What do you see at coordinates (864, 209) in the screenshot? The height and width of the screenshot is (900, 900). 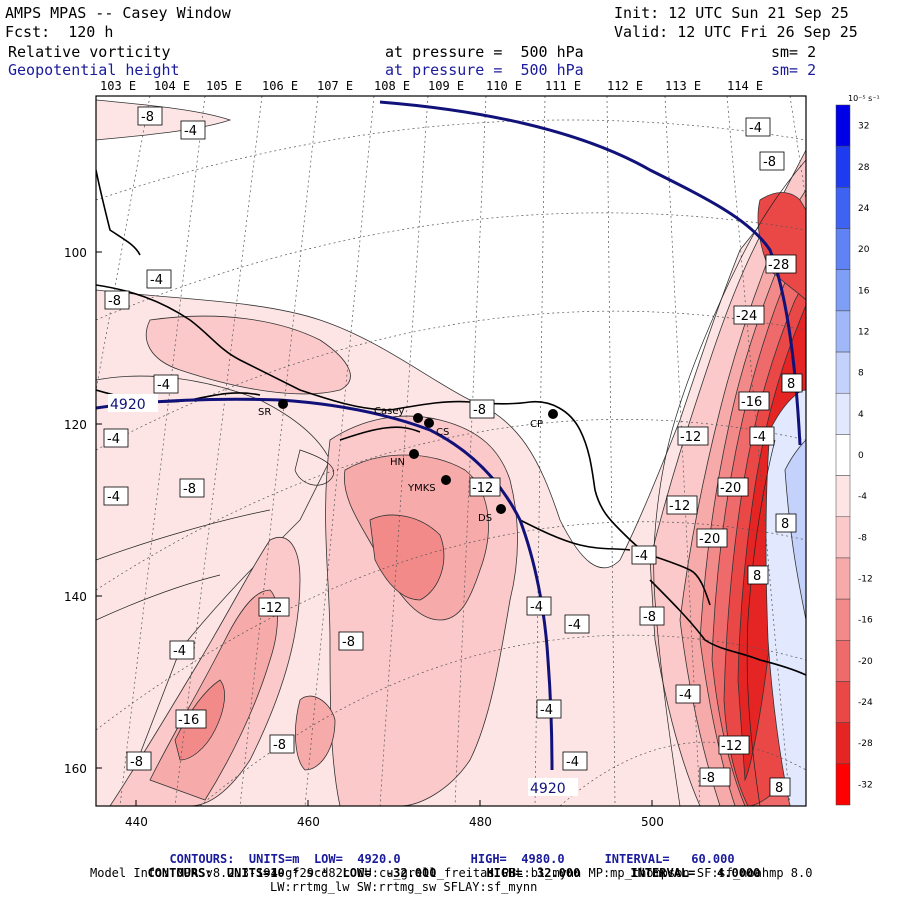 I see `colorbar-label: 24` at bounding box center [864, 209].